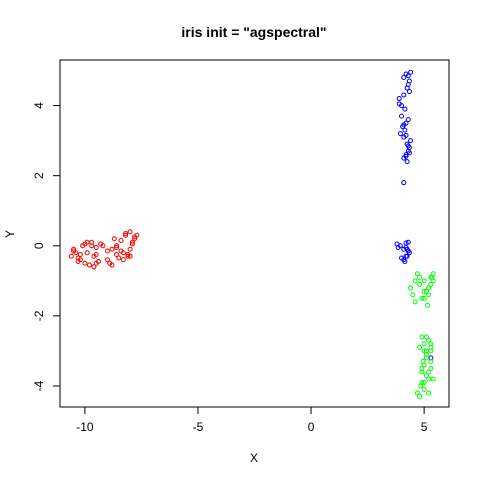 This screenshot has height=485, width=480. I want to click on y-tick-label: 4, so click(39, 105).